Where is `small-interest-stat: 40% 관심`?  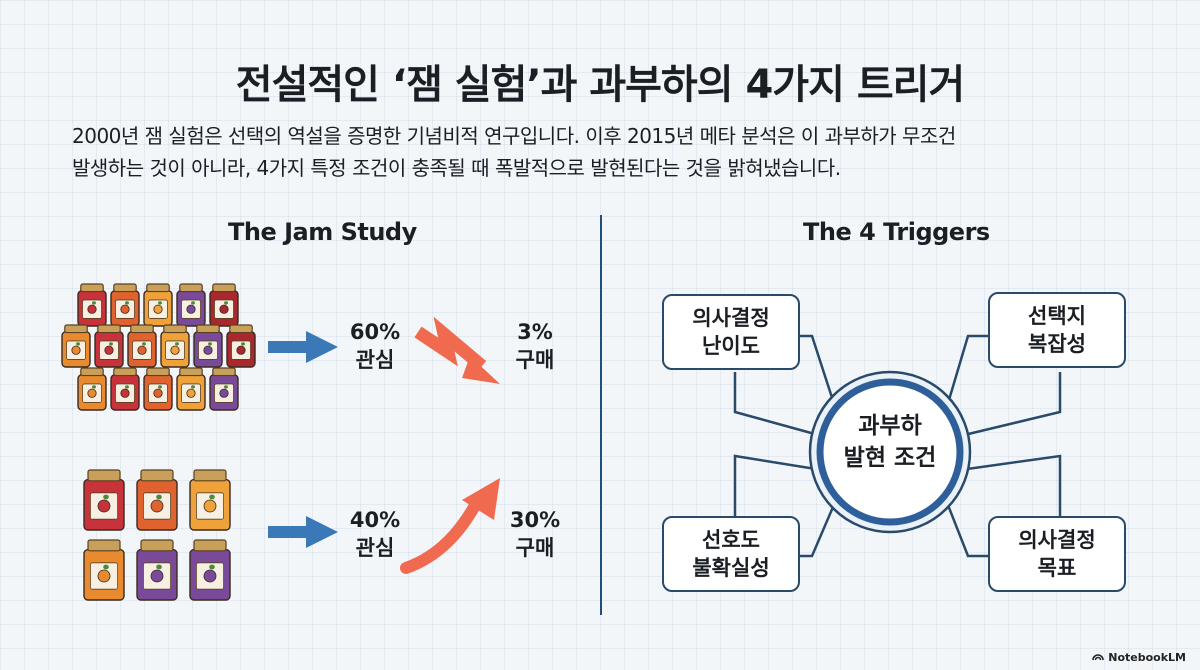 small-interest-stat: 40% 관심 is located at coordinates (375, 534).